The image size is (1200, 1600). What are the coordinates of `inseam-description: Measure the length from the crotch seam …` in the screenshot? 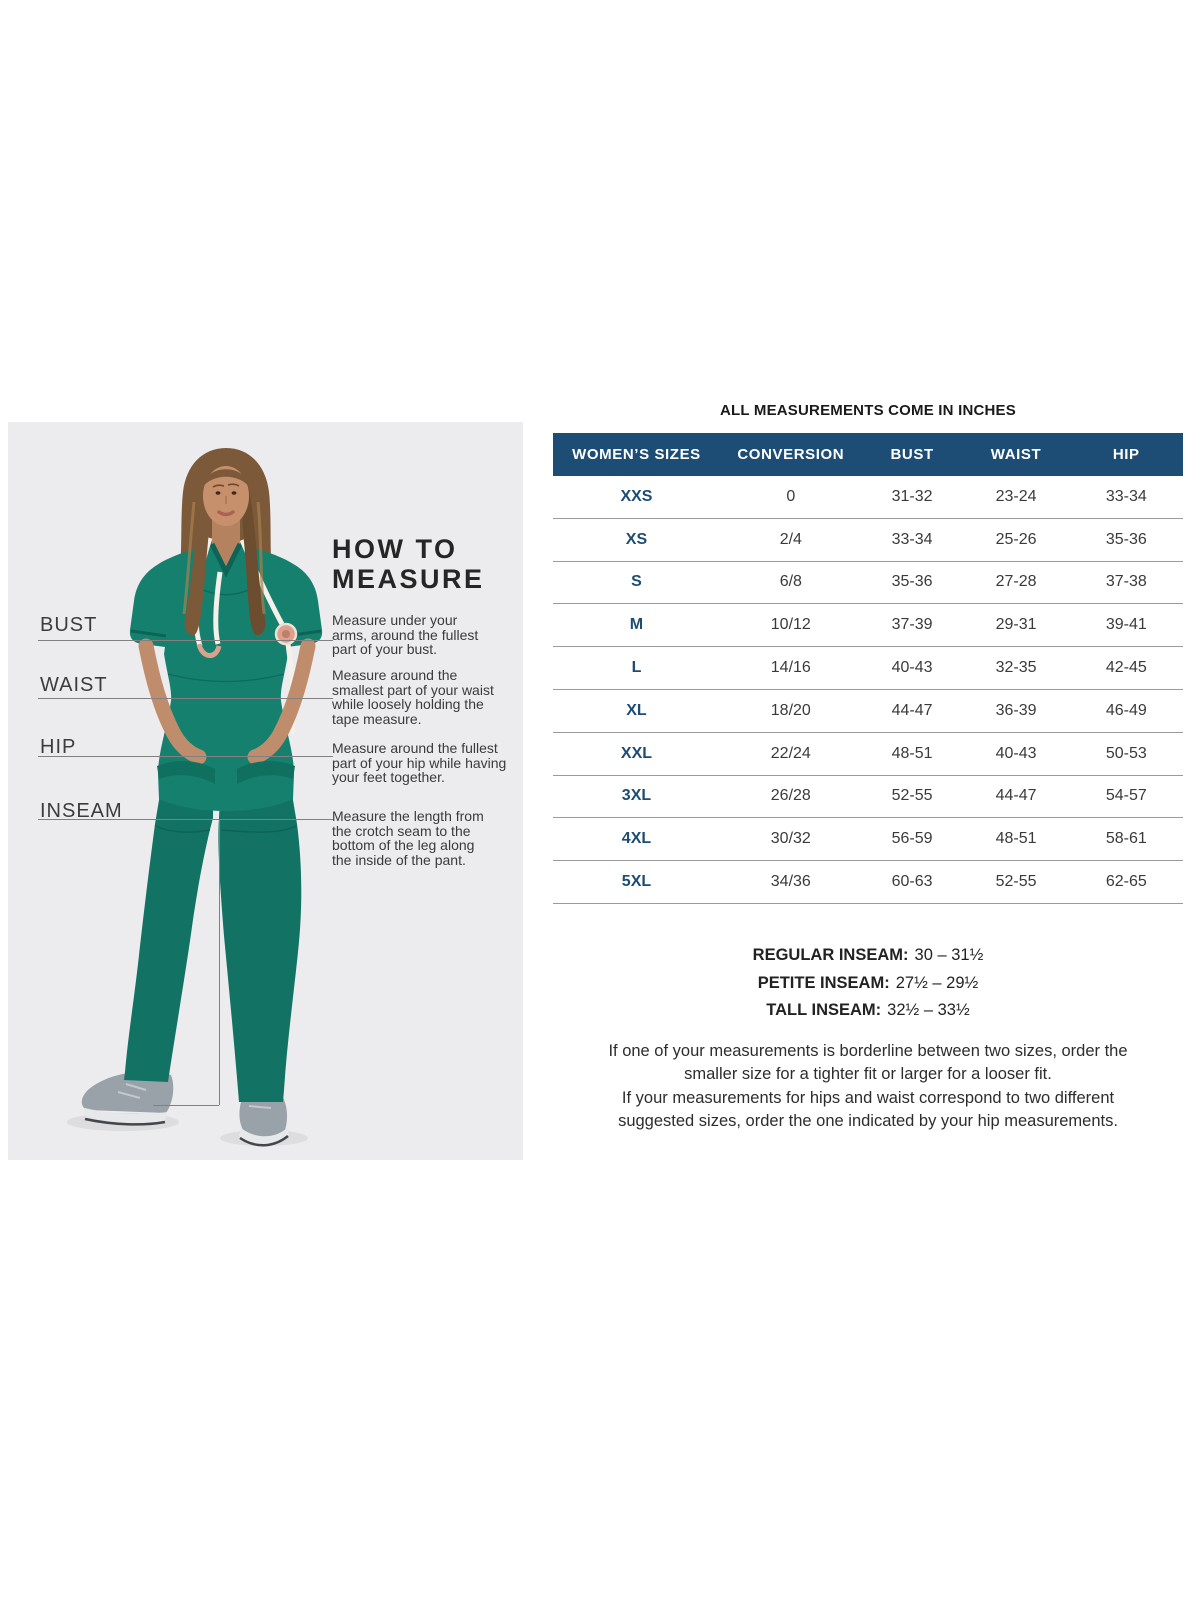 It's located at (408, 838).